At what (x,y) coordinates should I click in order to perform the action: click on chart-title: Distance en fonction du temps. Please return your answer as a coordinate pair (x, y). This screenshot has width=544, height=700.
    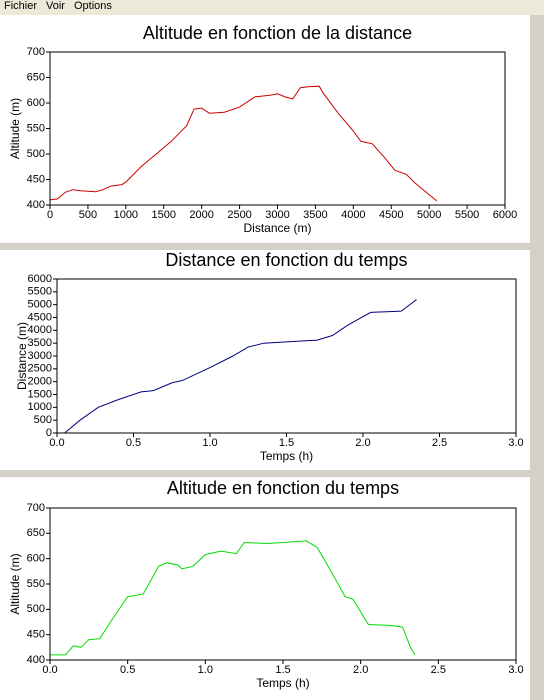
    Looking at the image, I should click on (286, 260).